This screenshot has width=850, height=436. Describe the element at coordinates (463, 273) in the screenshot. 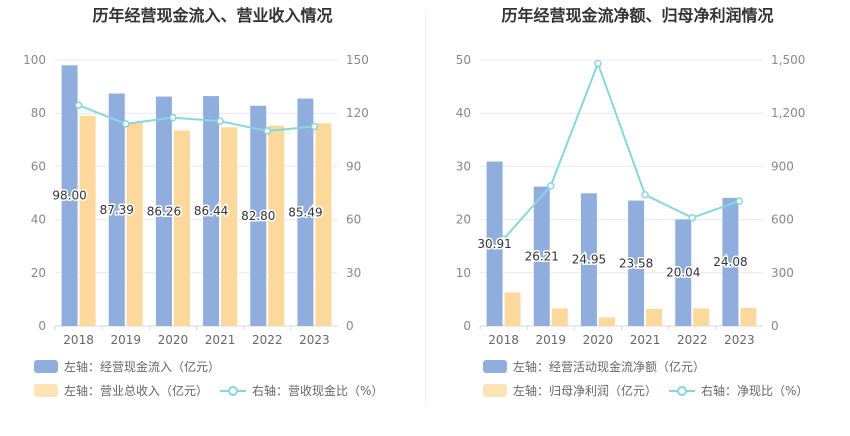

I see `left-axis-tick-label: 10` at that location.